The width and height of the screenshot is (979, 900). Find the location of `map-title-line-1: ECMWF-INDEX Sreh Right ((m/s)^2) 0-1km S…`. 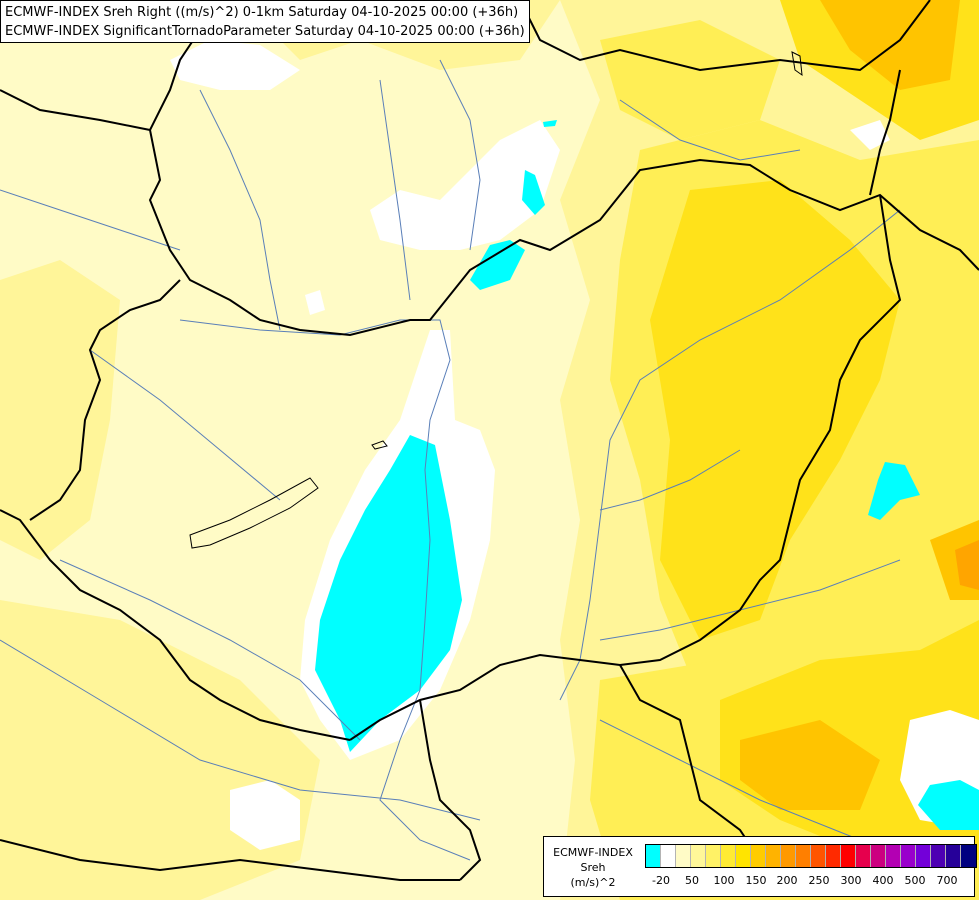

map-title-line-1: ECMWF-INDEX Sreh Right ((m/s)^2) 0-1km S… is located at coordinates (262, 12).